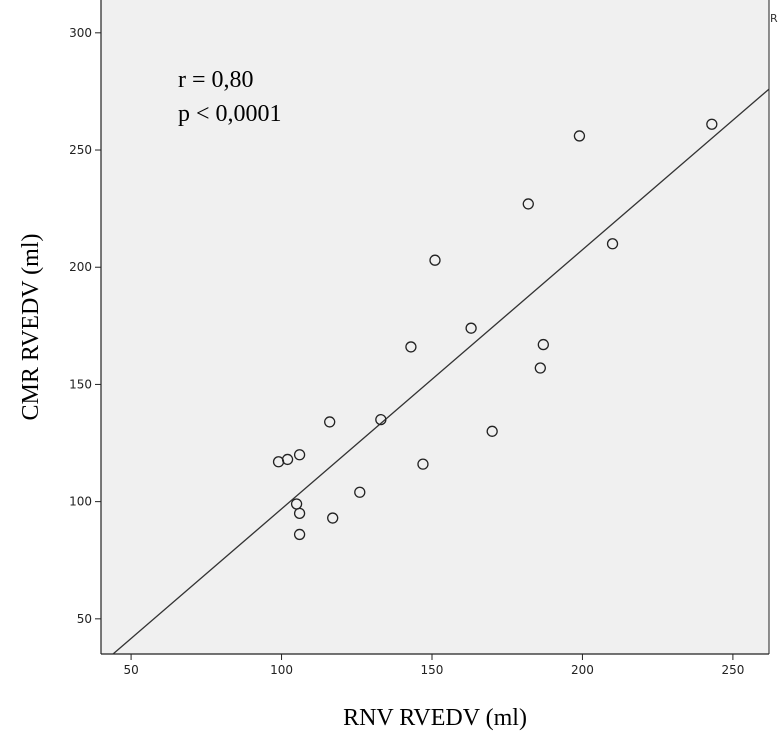  I want to click on x-axis-ticks: 50 100 150 200 250, so click(433, 665).